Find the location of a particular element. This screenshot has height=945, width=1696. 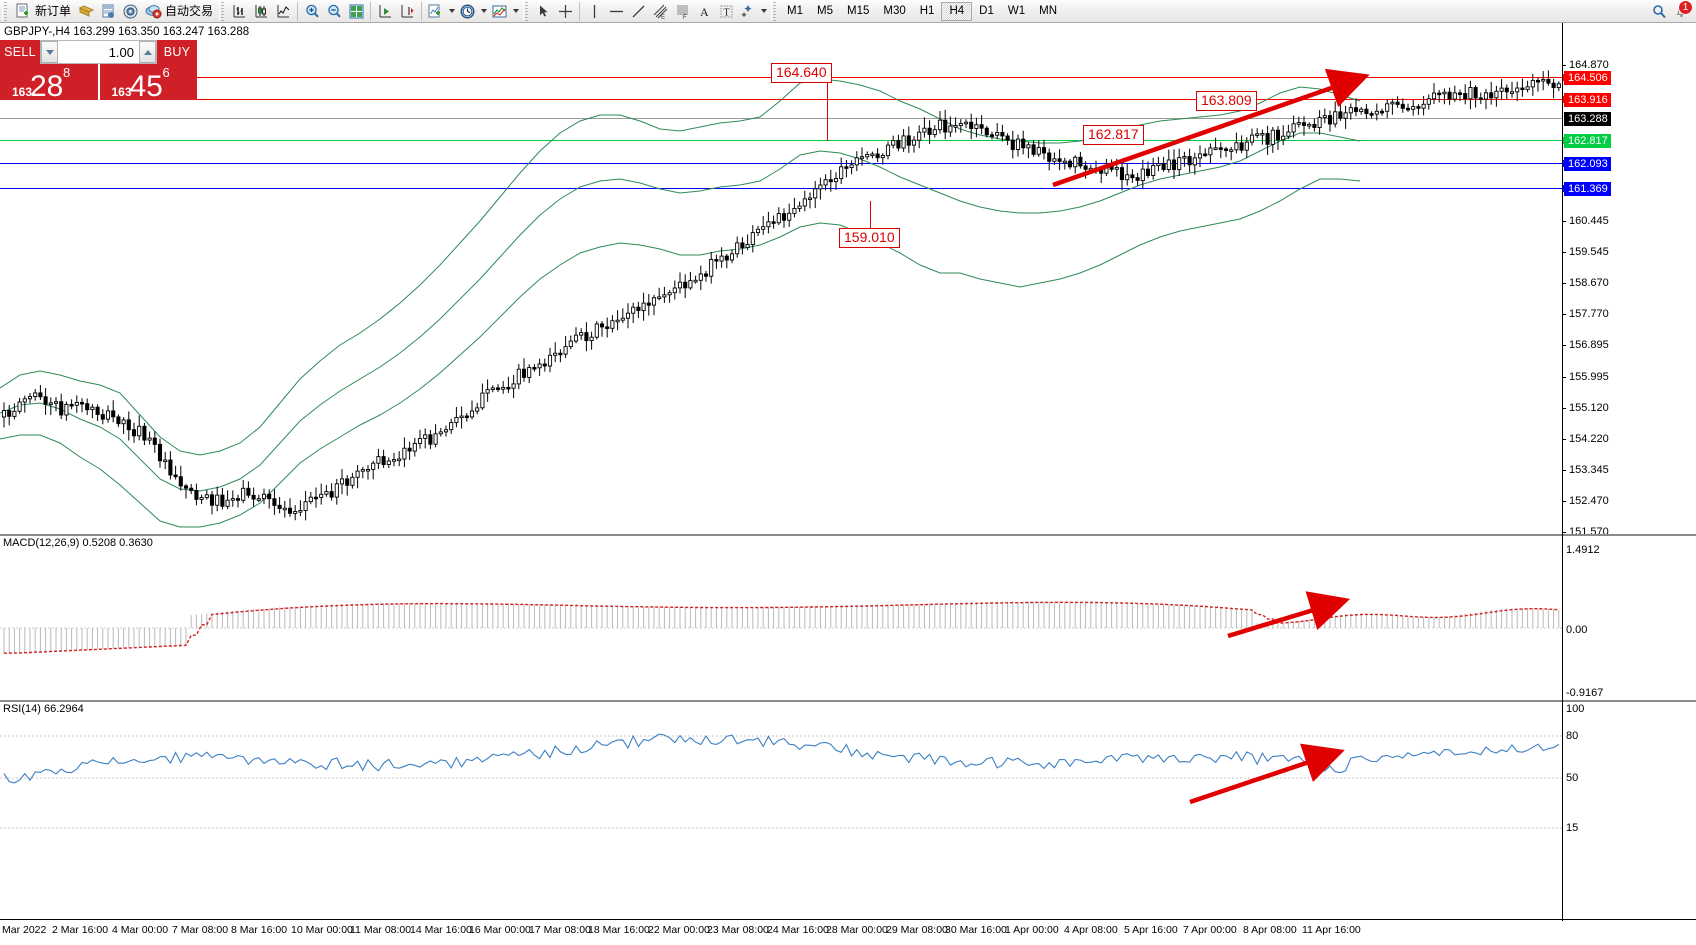

text-label-icon: T is located at coordinates (726, 11).